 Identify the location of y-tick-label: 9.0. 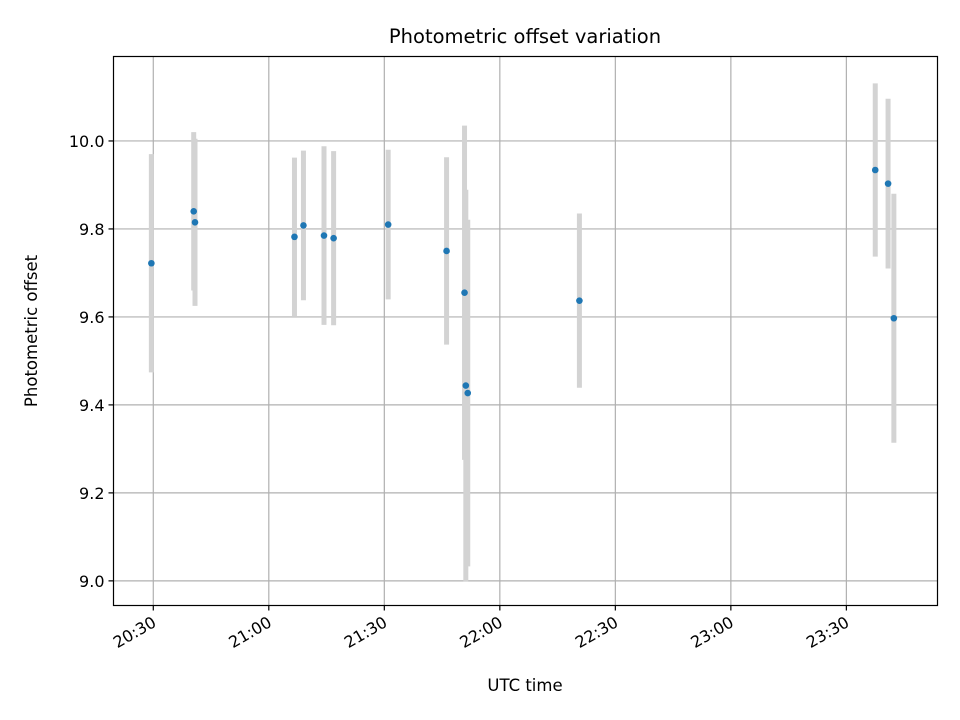
(91, 581).